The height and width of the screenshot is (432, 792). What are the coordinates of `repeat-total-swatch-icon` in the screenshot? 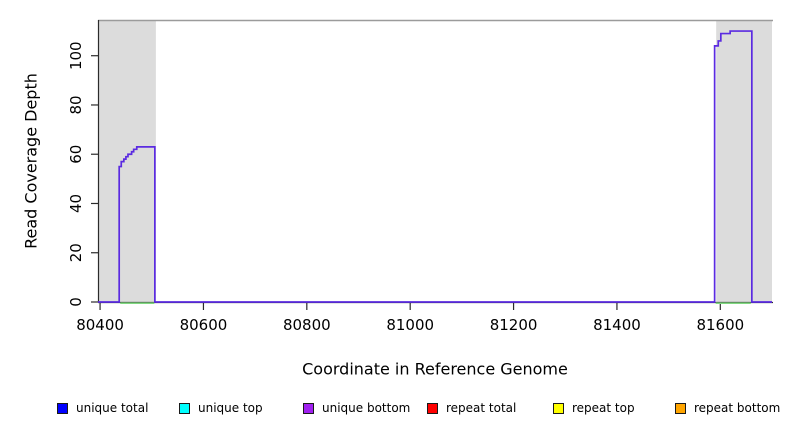 It's located at (432, 408).